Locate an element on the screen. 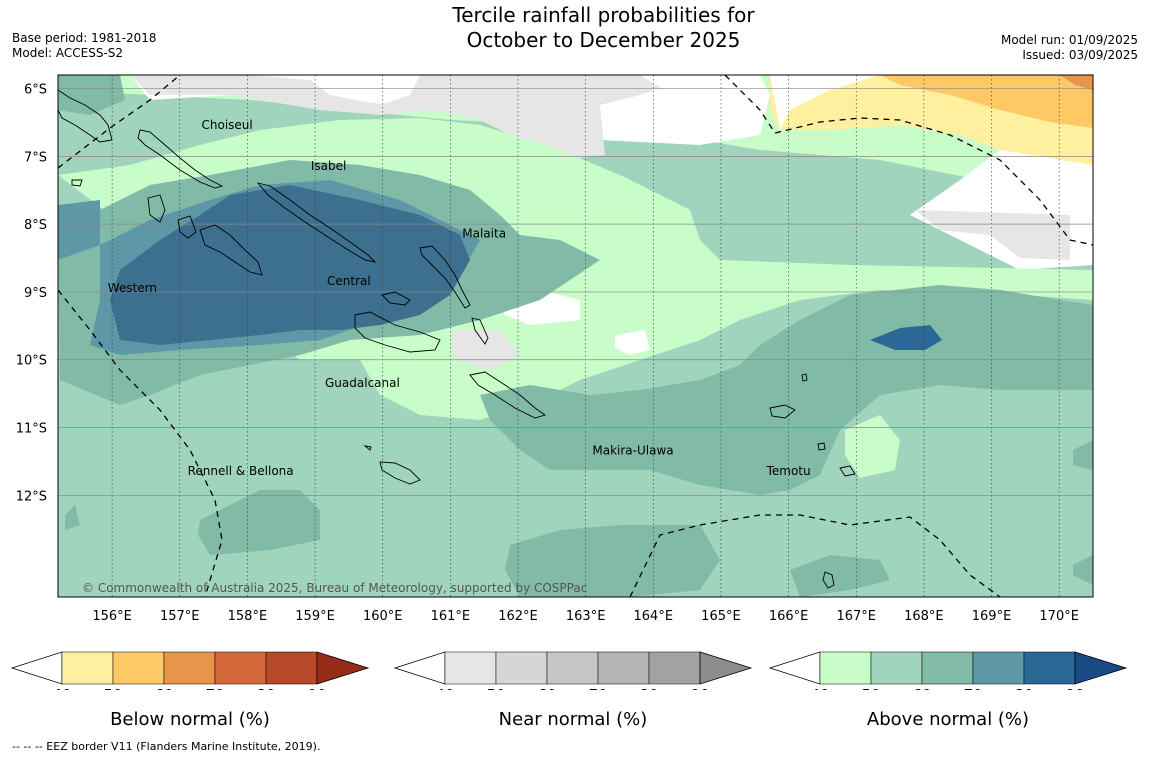 The width and height of the screenshot is (1150, 758). lat-tick-label: 12°S is located at coordinates (31, 496).